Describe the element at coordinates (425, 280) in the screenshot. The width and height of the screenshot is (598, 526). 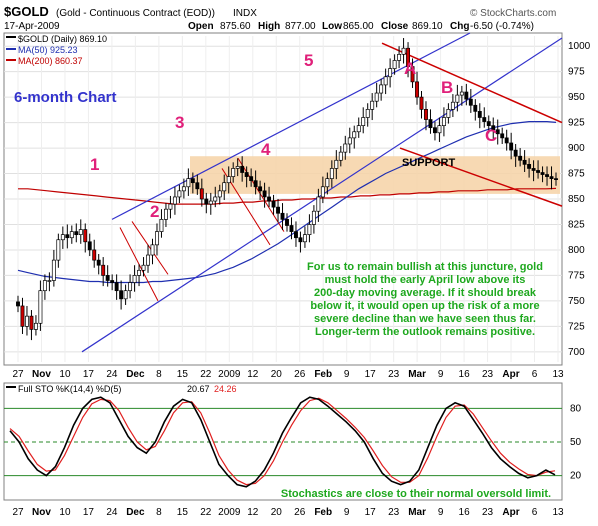
I see `comment-line-2: must hold the early April low above its` at that location.